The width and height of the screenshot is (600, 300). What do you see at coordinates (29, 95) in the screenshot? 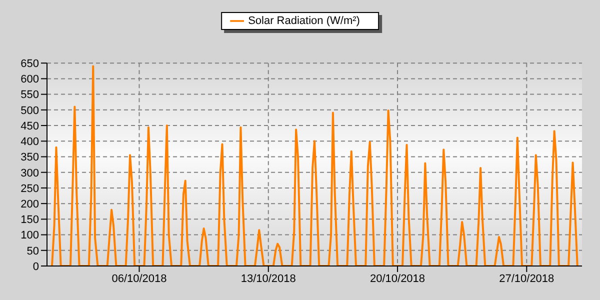
I see `y-tick-label: 550` at bounding box center [29, 95].